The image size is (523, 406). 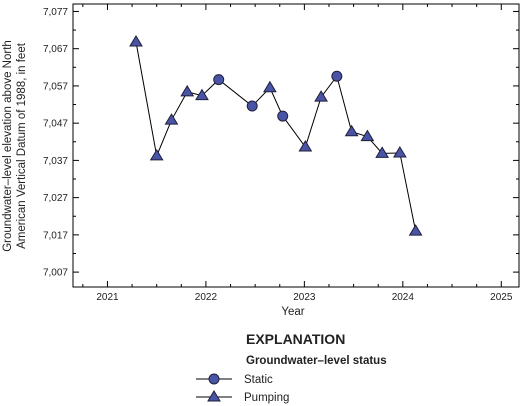 What do you see at coordinates (304, 297) in the screenshot?
I see `x-tick-label: 2023` at bounding box center [304, 297].